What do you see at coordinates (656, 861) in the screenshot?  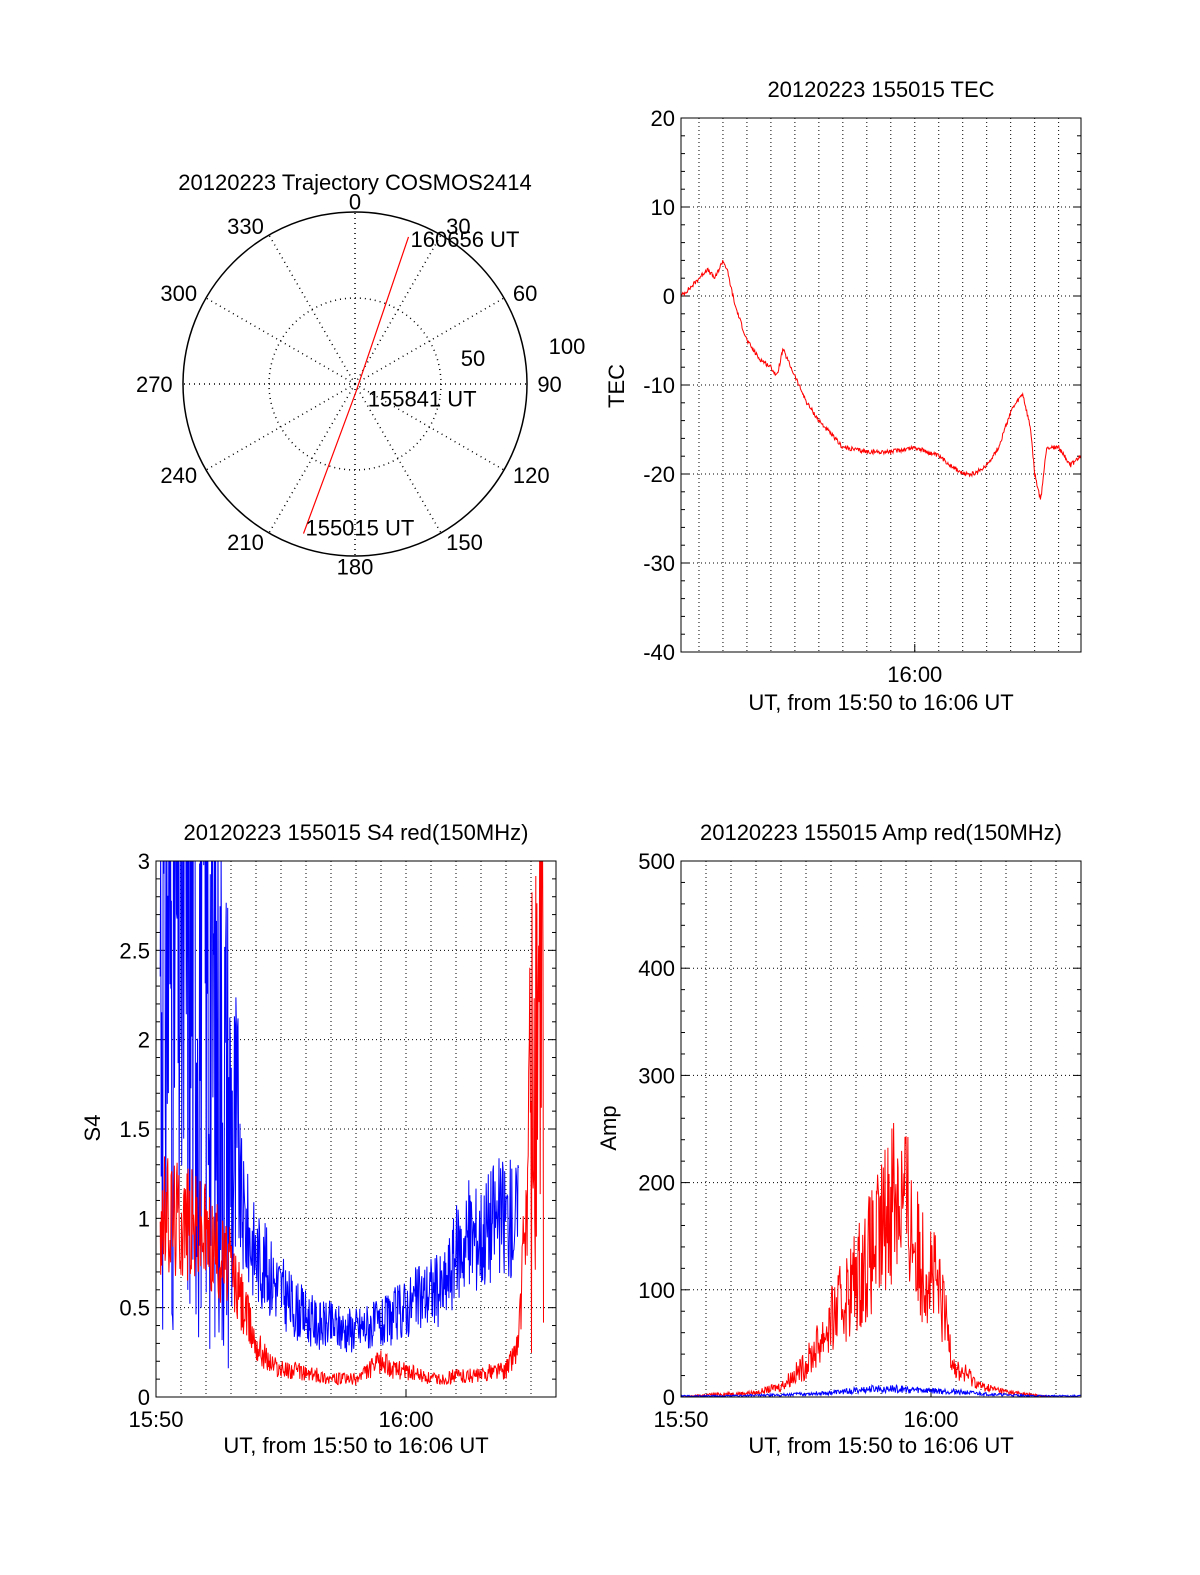 I see `y-tick-label: 500` at bounding box center [656, 861].